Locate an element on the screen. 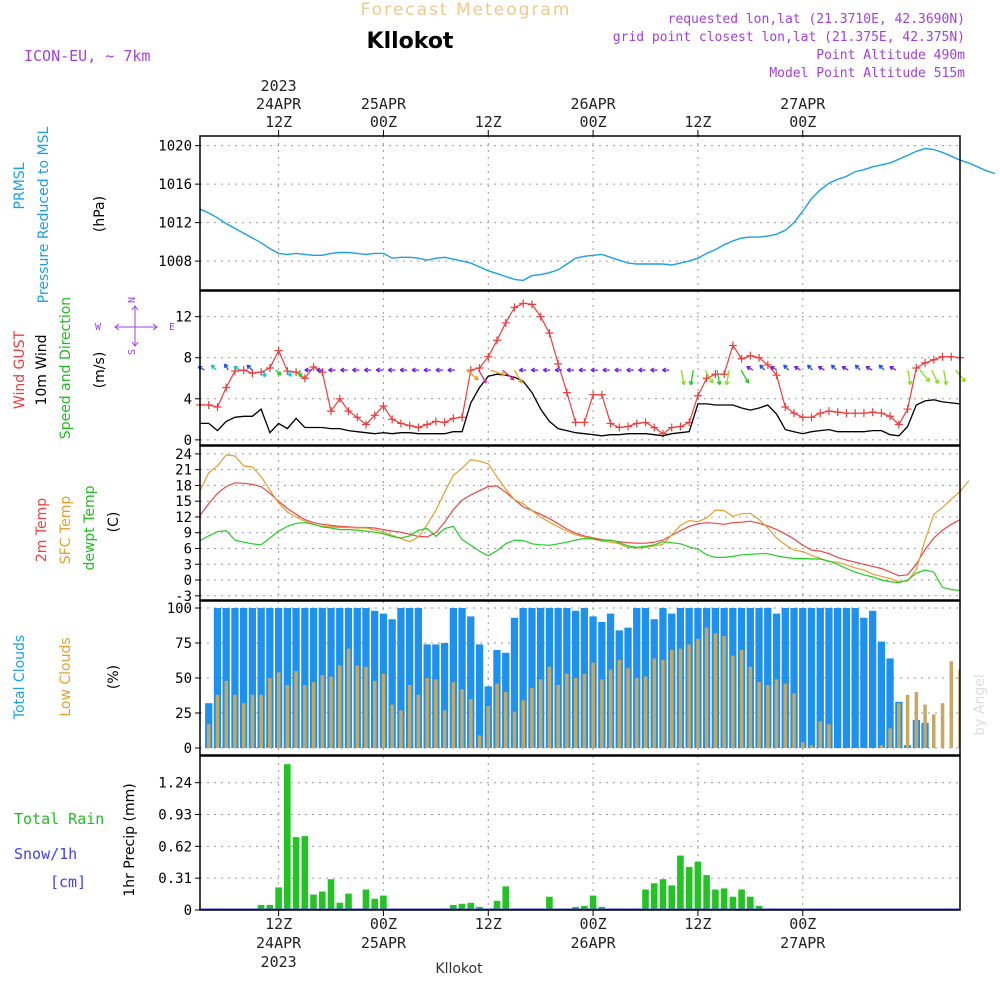 The height and width of the screenshot is (1000, 1000). compass-s: S is located at coordinates (132, 352).